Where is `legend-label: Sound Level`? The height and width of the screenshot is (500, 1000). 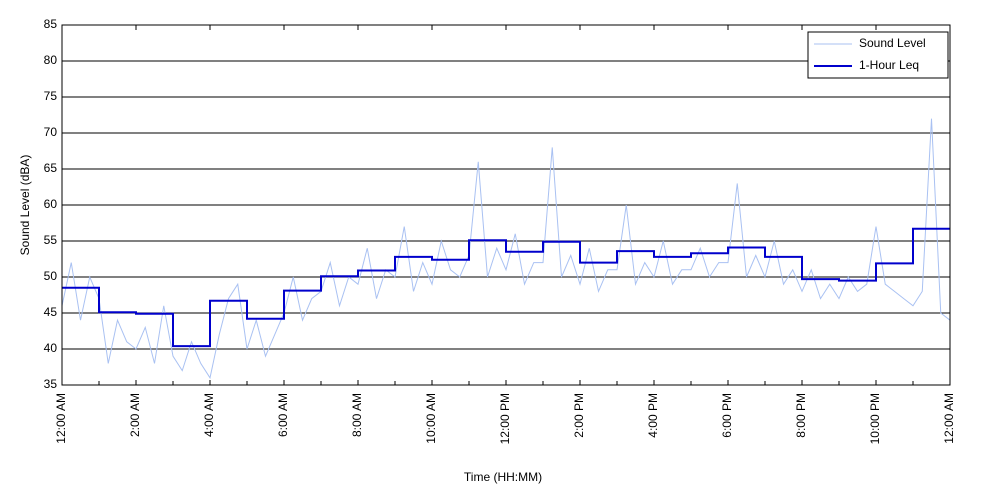 legend-label: Sound Level is located at coordinates (892, 43).